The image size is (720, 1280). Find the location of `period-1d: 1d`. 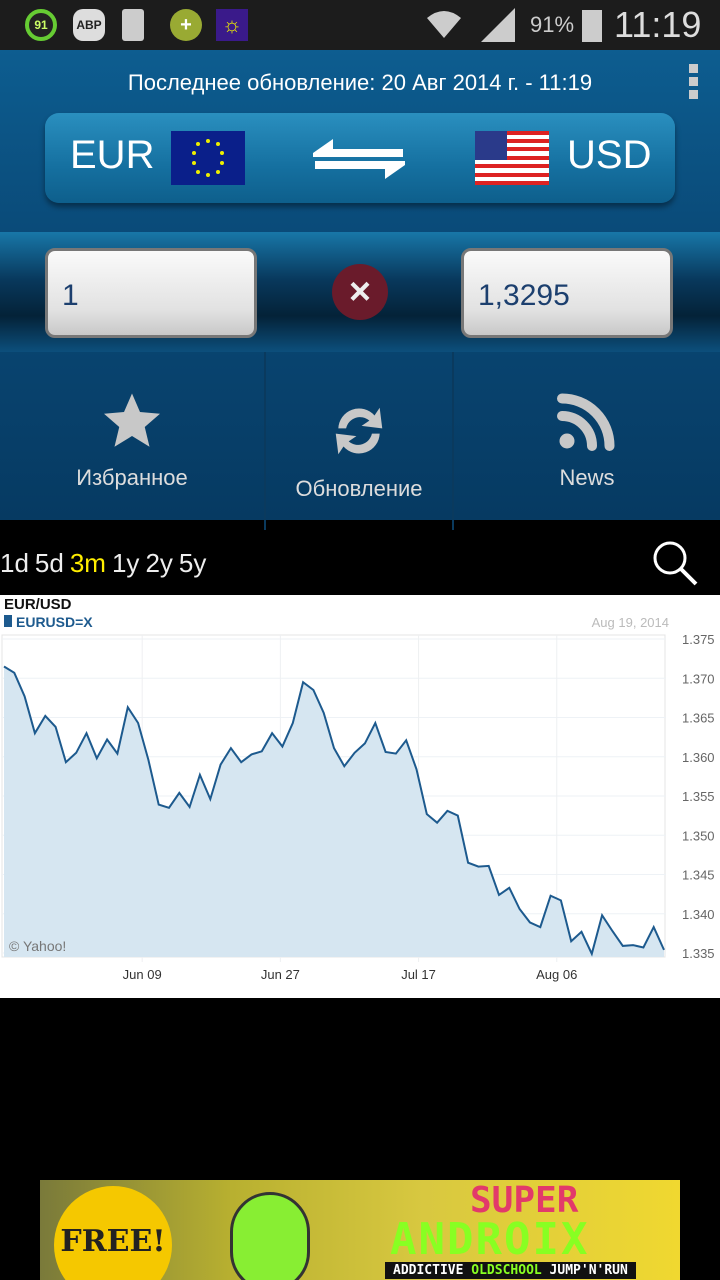

period-1d: 1d is located at coordinates (14, 563).